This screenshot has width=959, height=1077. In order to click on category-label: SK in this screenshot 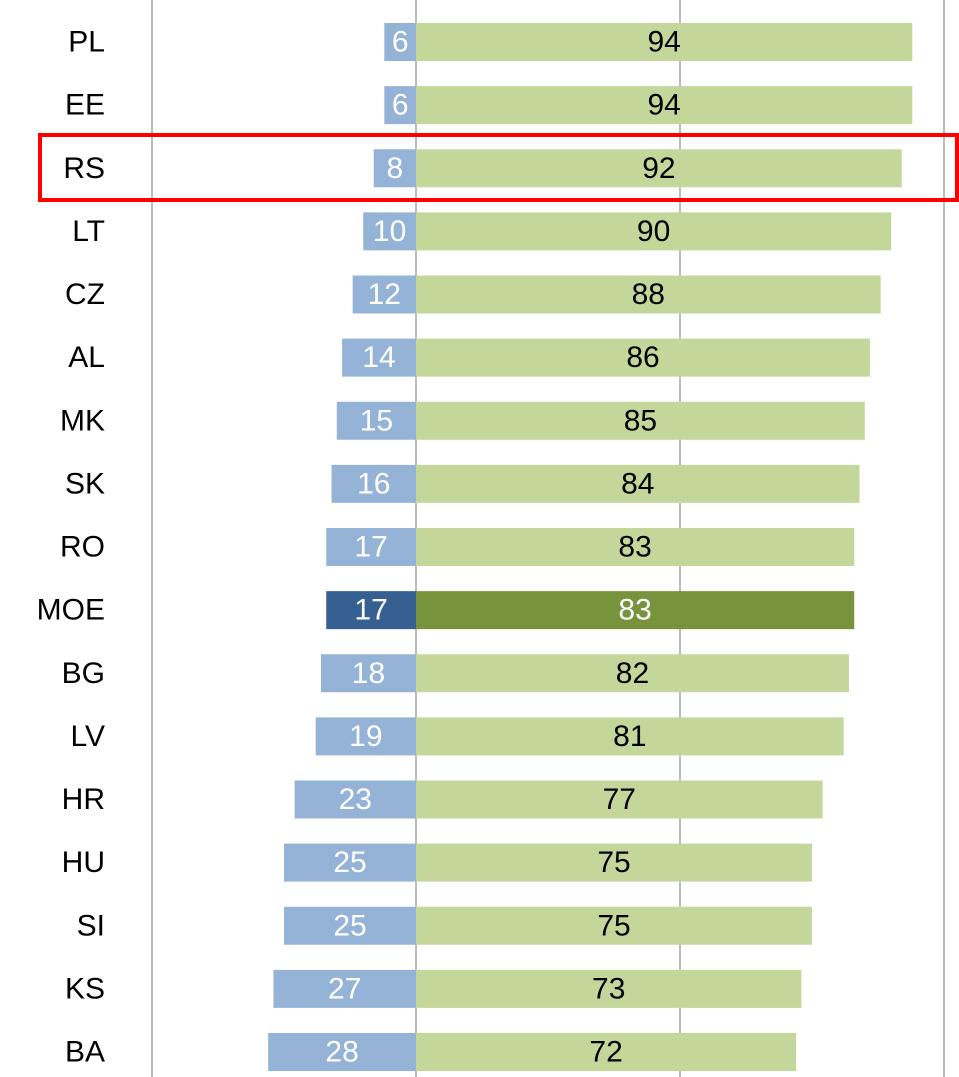, I will do `click(85, 483)`.